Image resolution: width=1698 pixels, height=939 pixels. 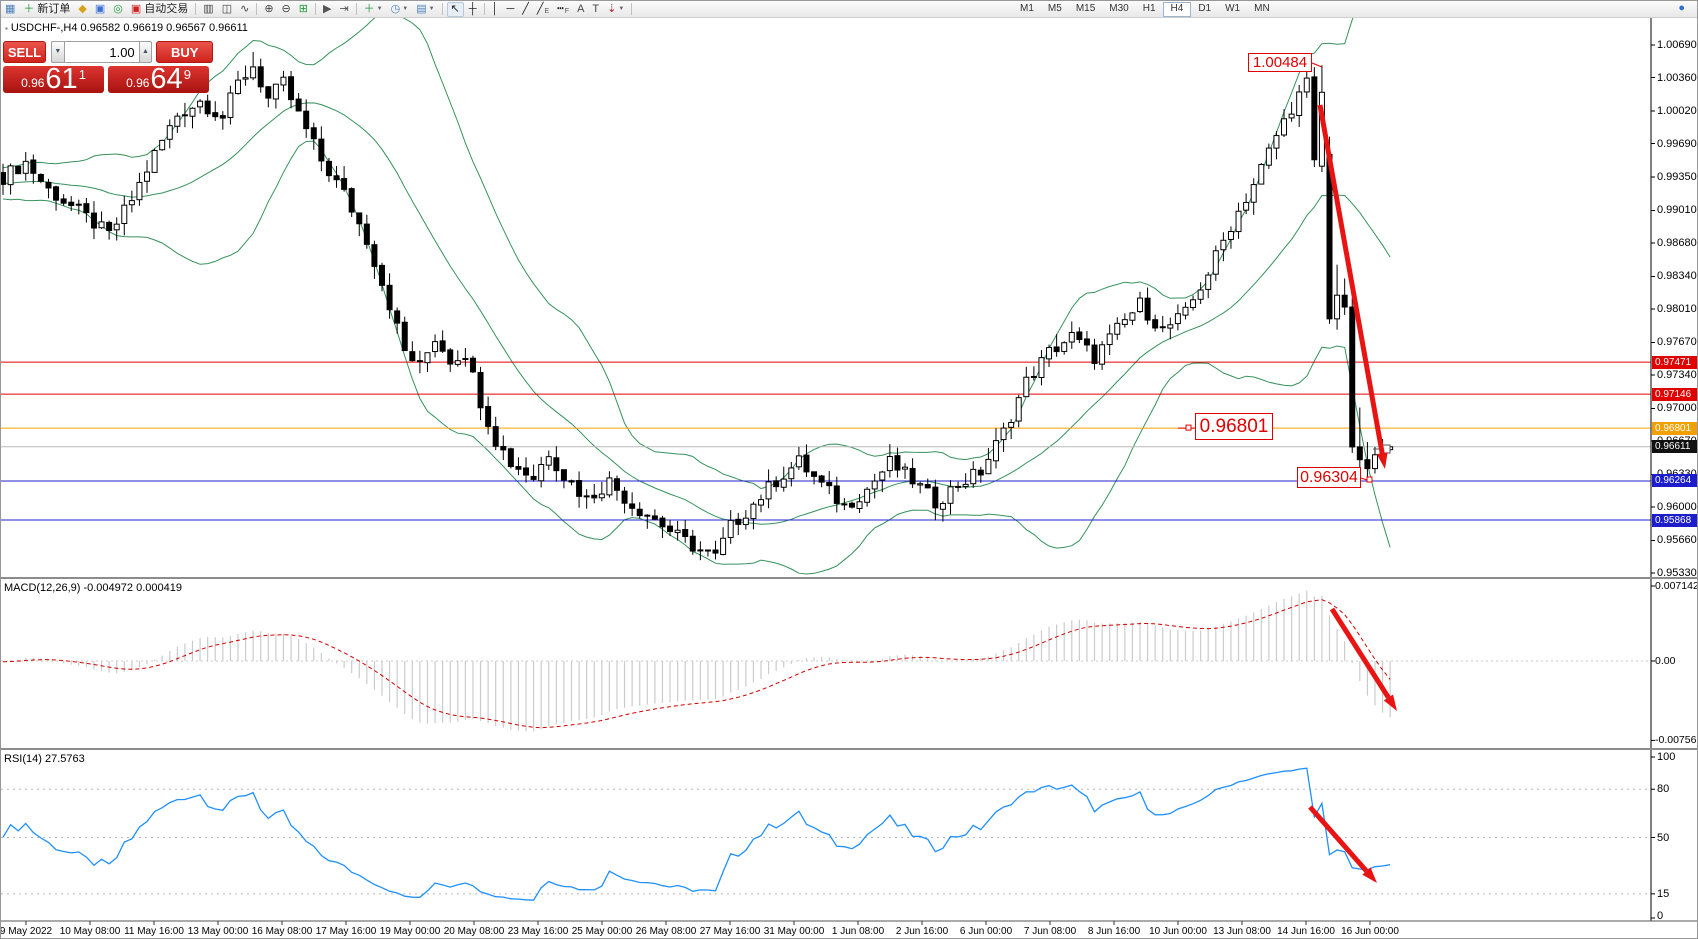 I want to click on time-axis-label: 14 Jun 16:00, so click(x=1306, y=931).